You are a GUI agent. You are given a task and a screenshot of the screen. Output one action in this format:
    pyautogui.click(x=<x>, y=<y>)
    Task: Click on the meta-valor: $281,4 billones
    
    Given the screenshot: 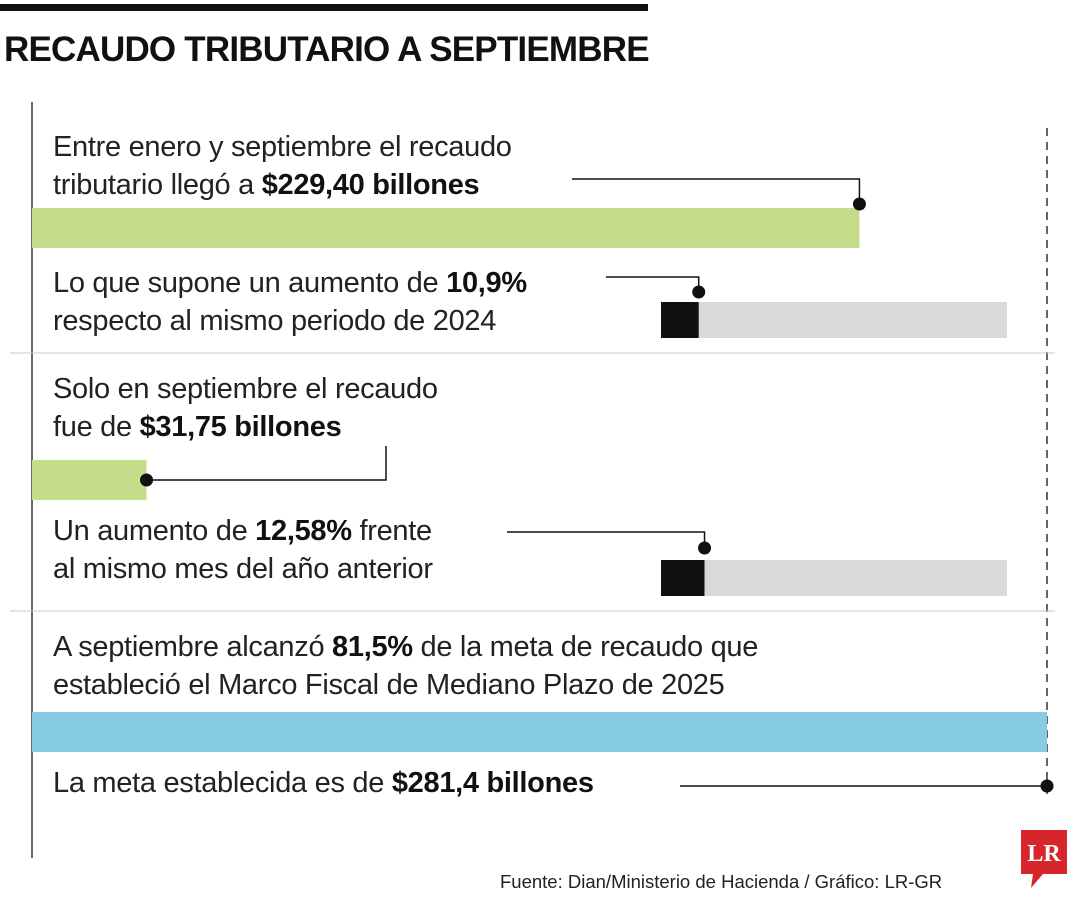 What is the action you would take?
    pyautogui.click(x=492, y=783)
    